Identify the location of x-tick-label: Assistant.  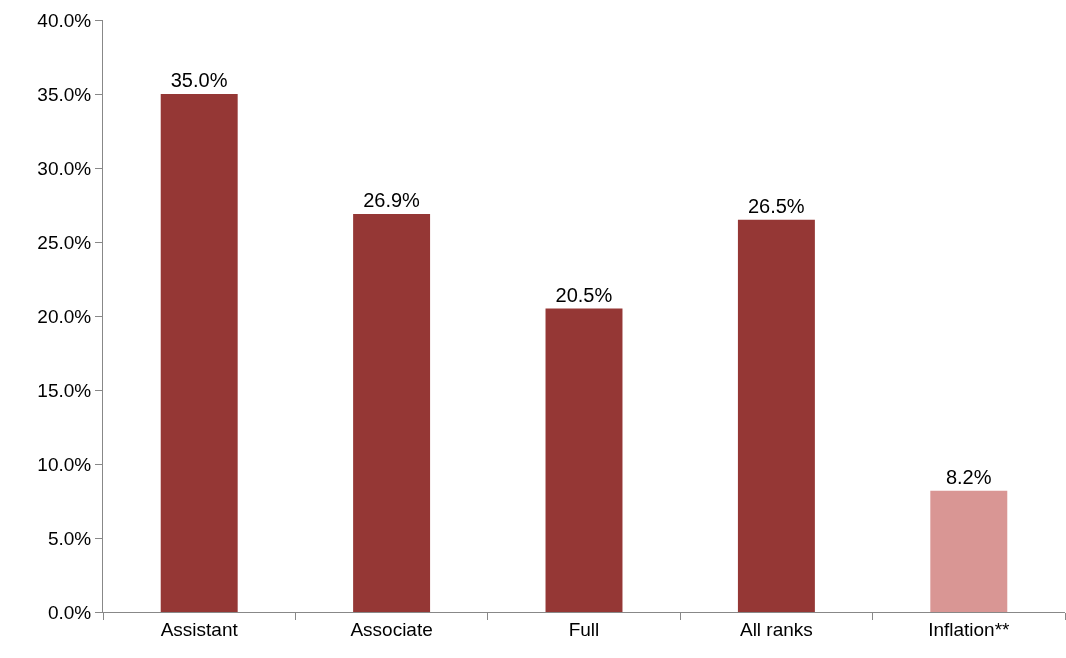
(199, 629).